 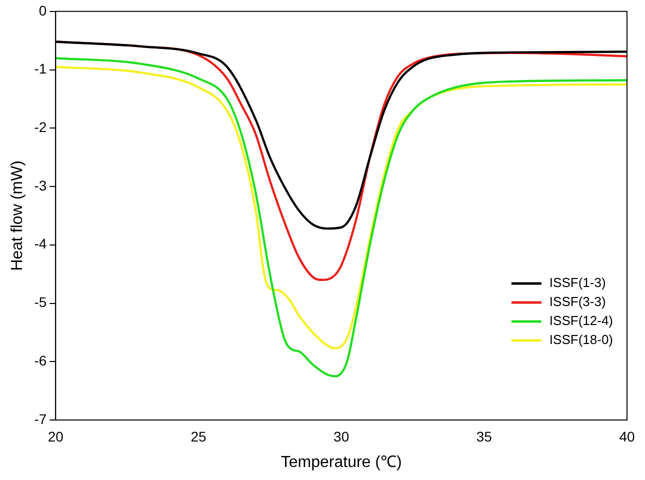 What do you see at coordinates (40, 68) in the screenshot?
I see `y-tick-label: -1` at bounding box center [40, 68].